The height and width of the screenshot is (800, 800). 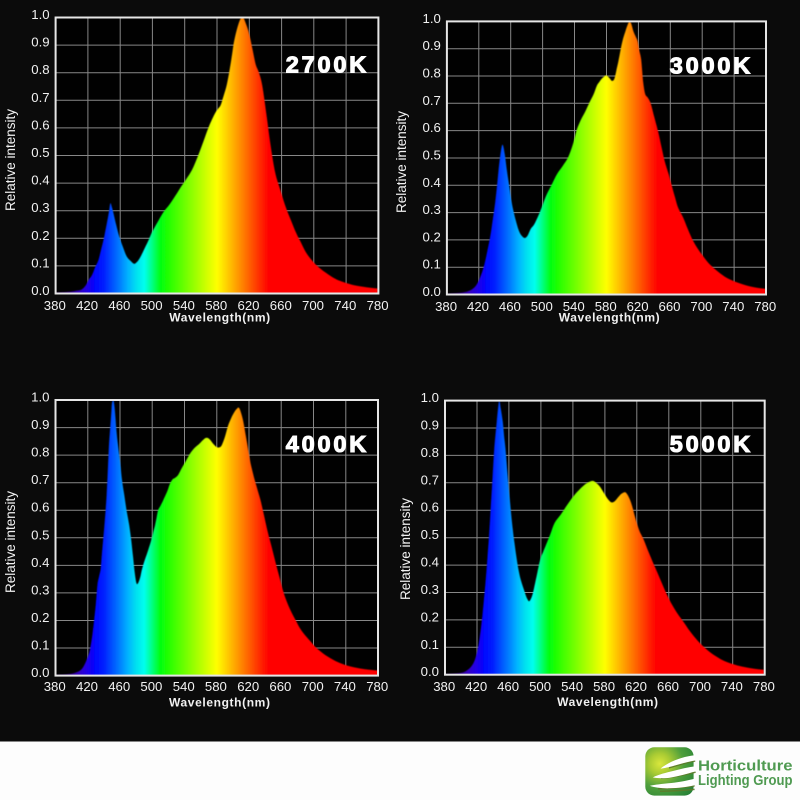 What do you see at coordinates (711, 444) in the screenshot?
I see `svg-text: 5000K` at bounding box center [711, 444].